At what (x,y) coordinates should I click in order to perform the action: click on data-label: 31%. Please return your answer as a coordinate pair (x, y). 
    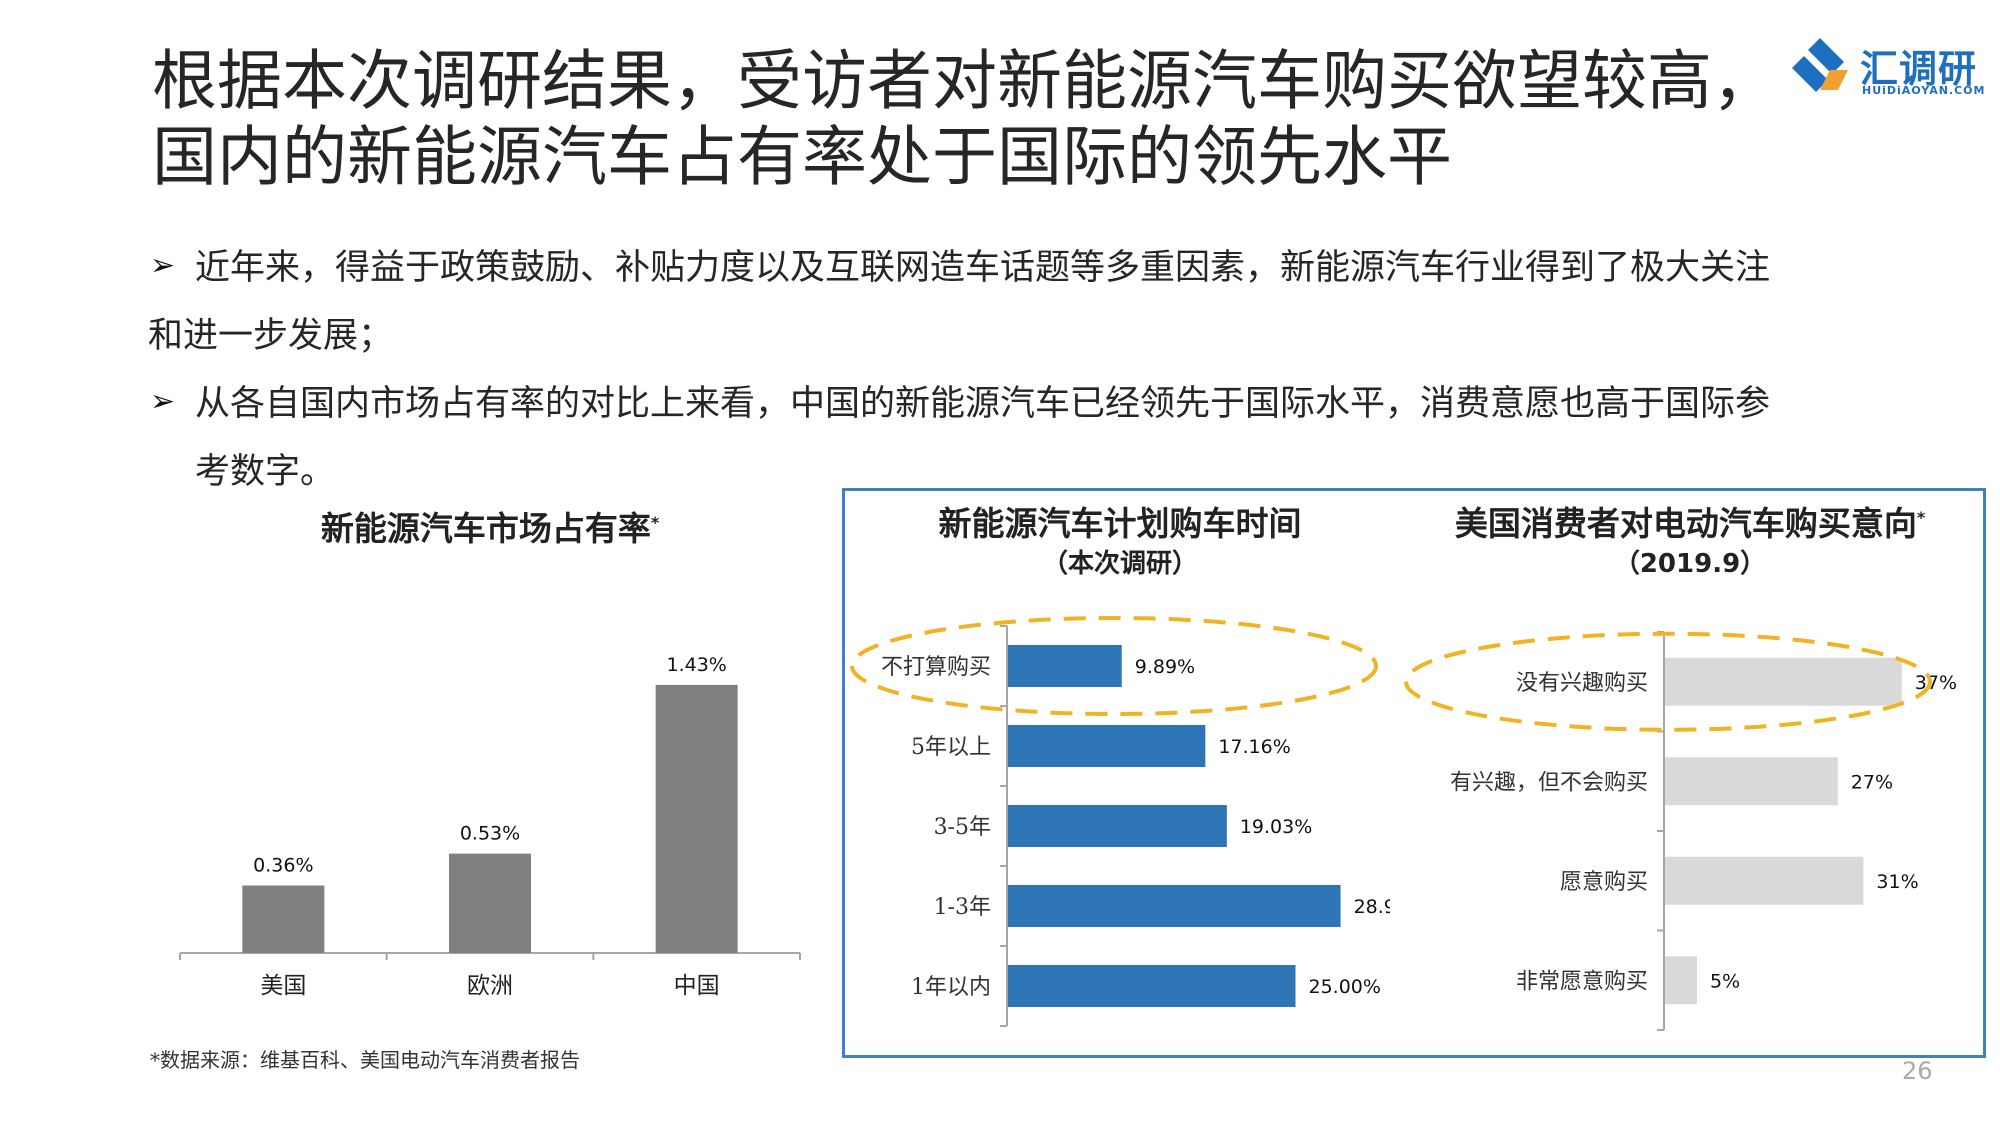
    Looking at the image, I should click on (1897, 882).